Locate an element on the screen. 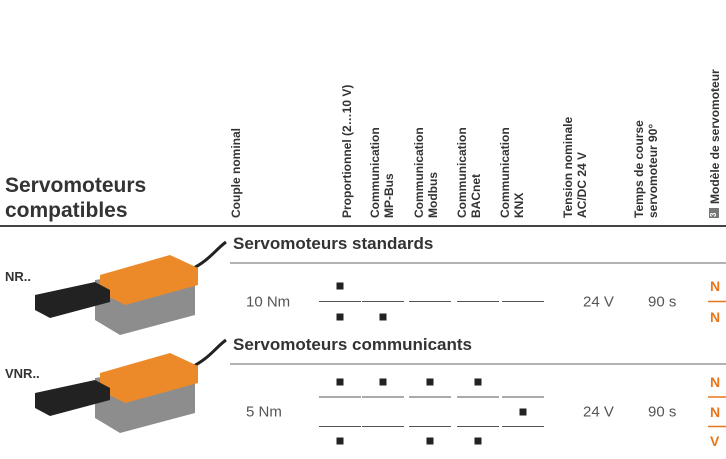 The width and height of the screenshot is (726, 459). badge-box is located at coordinates (714, 213).